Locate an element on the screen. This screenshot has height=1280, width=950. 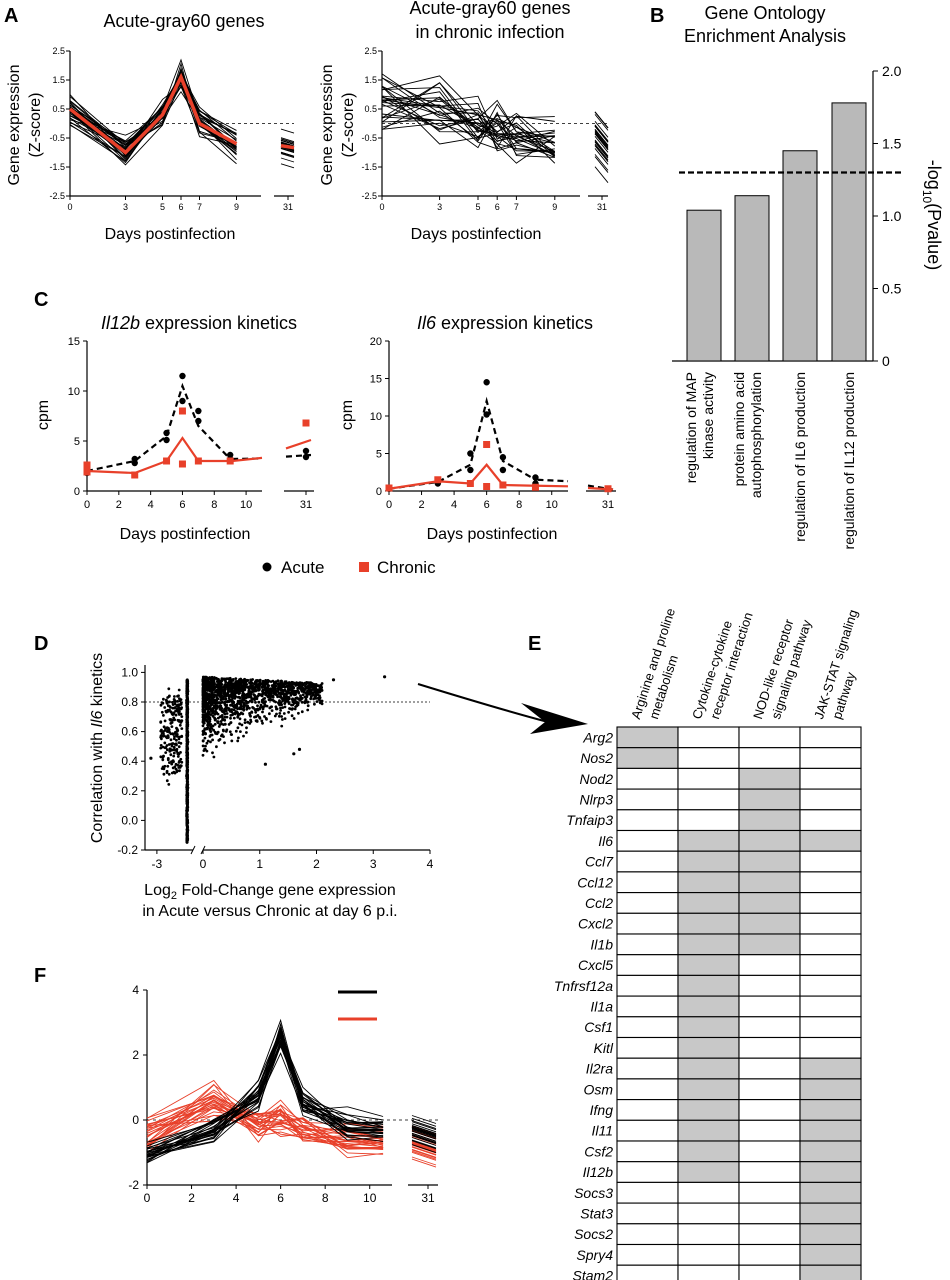
y-axis-label: -log10(Pvalue) is located at coordinates (932, 215).